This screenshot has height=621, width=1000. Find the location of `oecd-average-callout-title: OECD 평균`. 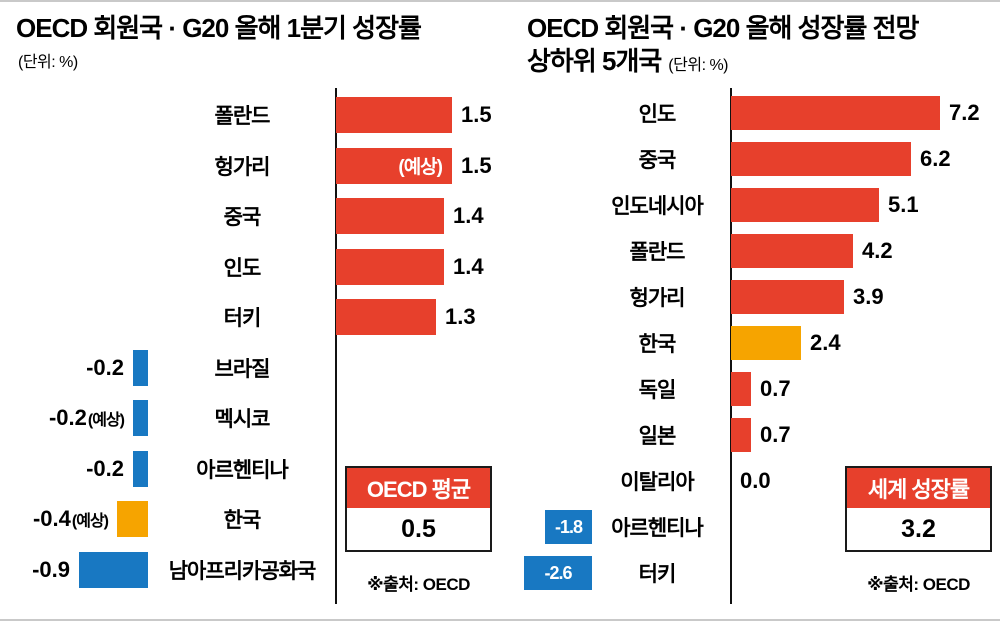

oecd-average-callout-title: OECD 평균 is located at coordinates (418, 488).